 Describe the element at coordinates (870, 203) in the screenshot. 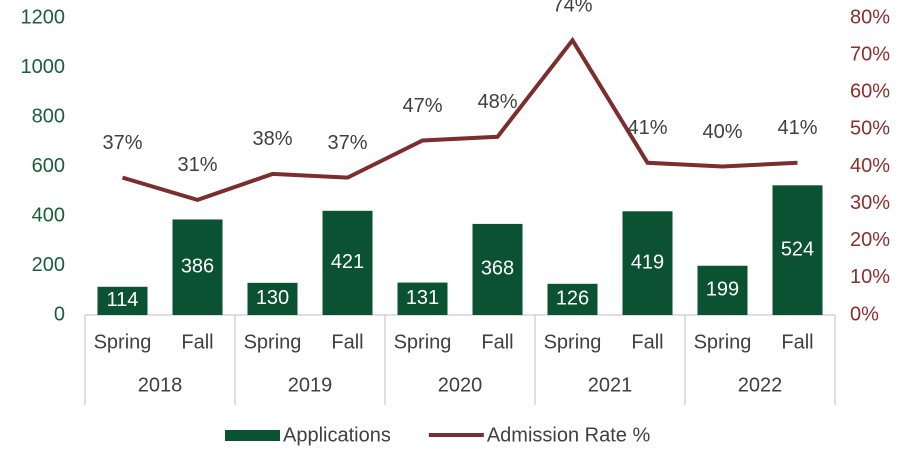

I see `y2-tick-label: 30%` at that location.